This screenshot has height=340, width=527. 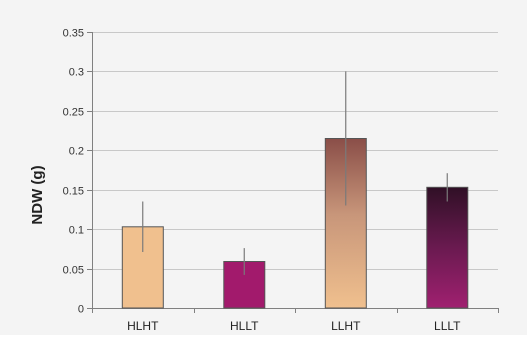 What do you see at coordinates (346, 326) in the screenshot?
I see `x-tick-label: LLHT` at bounding box center [346, 326].